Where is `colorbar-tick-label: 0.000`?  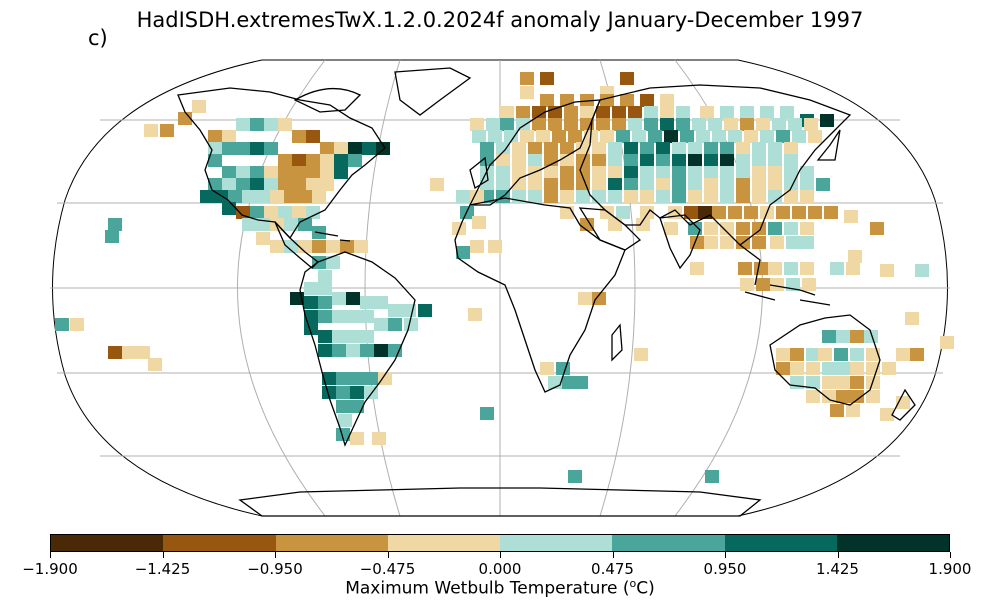
colorbar-tick-label: 0.000 is located at coordinates (500, 569).